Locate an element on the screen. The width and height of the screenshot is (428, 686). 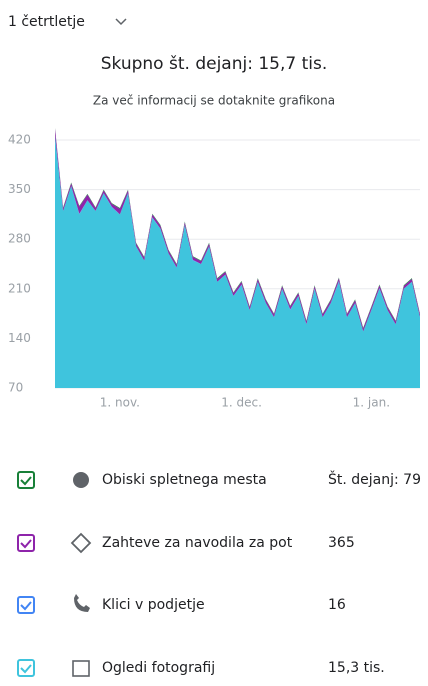
photo-icon is located at coordinates (81, 668).